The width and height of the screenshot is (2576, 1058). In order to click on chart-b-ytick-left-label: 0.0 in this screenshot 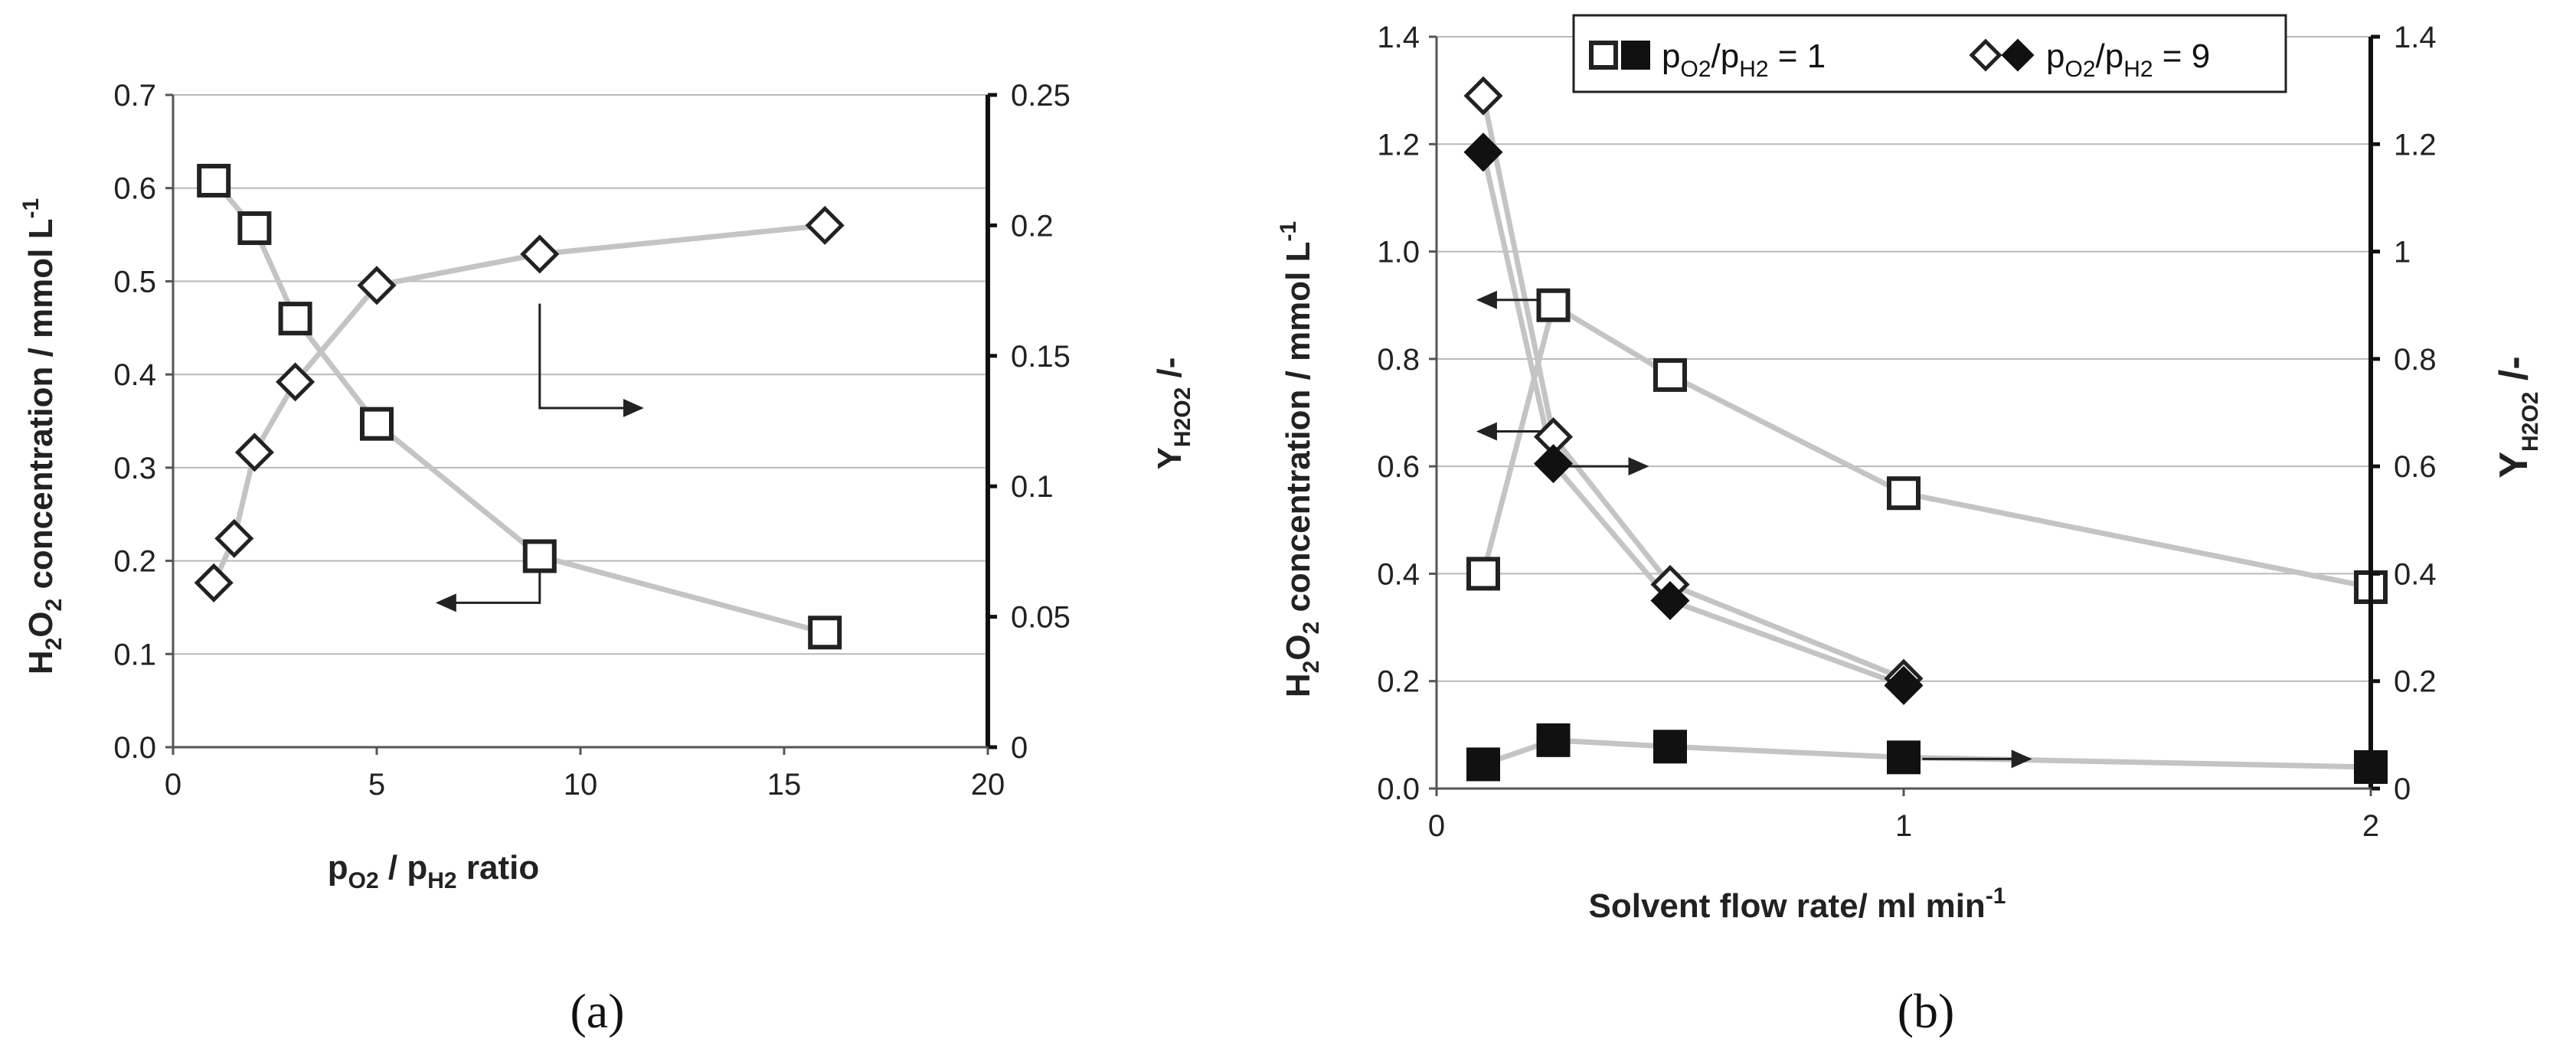, I will do `click(1398, 789)`.